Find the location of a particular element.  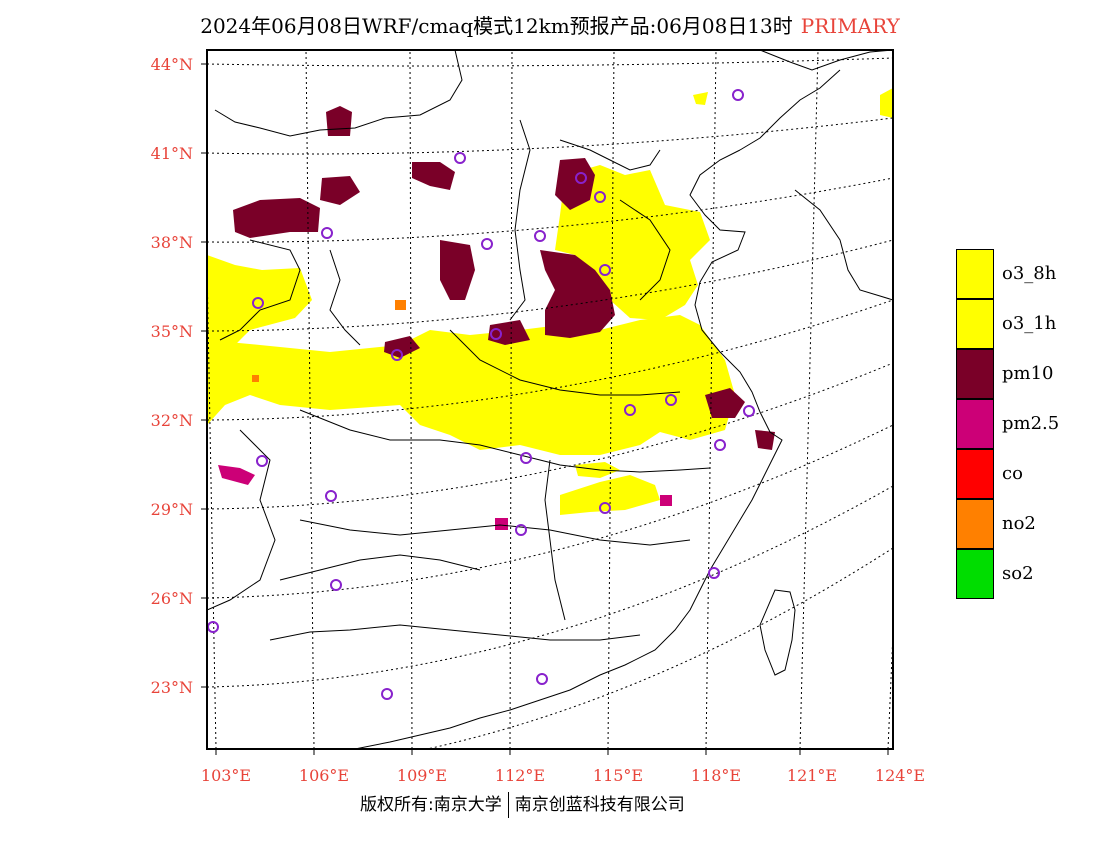

pm10-jiangsu is located at coordinates (725, 403).